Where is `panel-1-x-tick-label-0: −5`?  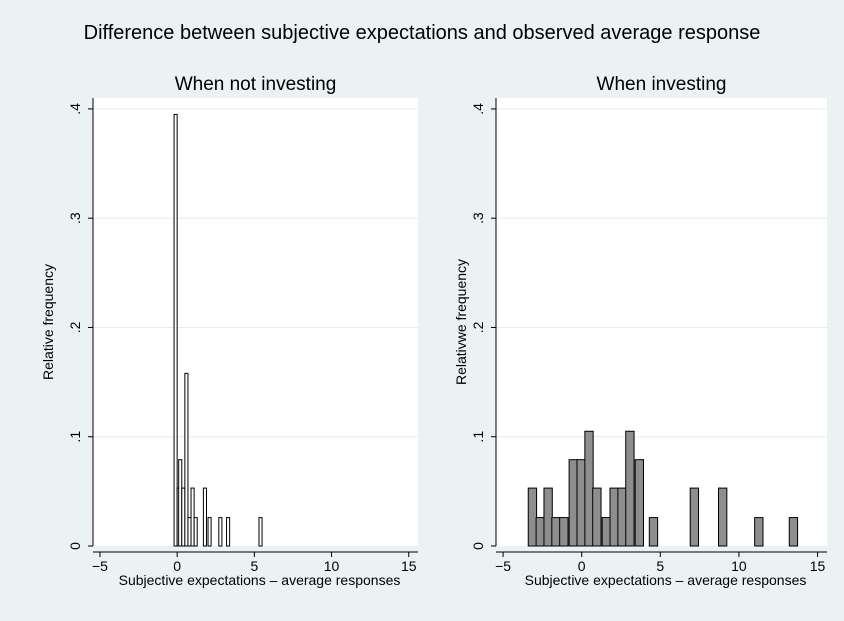
panel-1-x-tick-label-0: −5 is located at coordinates (100, 566).